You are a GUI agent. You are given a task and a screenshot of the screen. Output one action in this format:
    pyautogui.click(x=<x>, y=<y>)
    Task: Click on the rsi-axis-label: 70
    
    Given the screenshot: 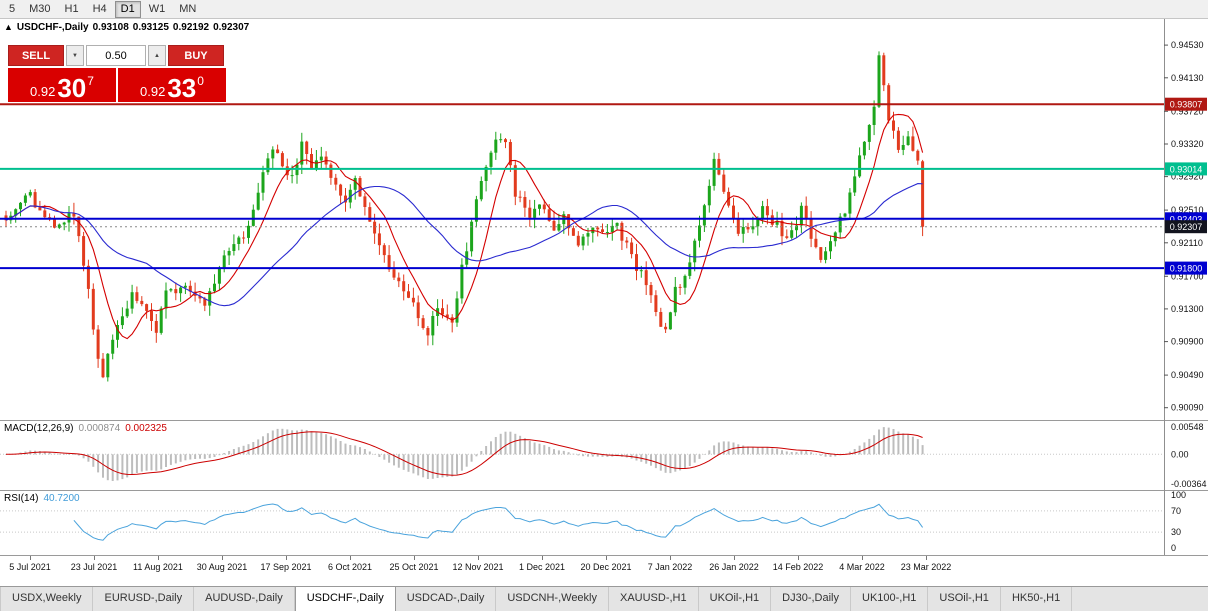 What is the action you would take?
    pyautogui.click(x=1176, y=511)
    